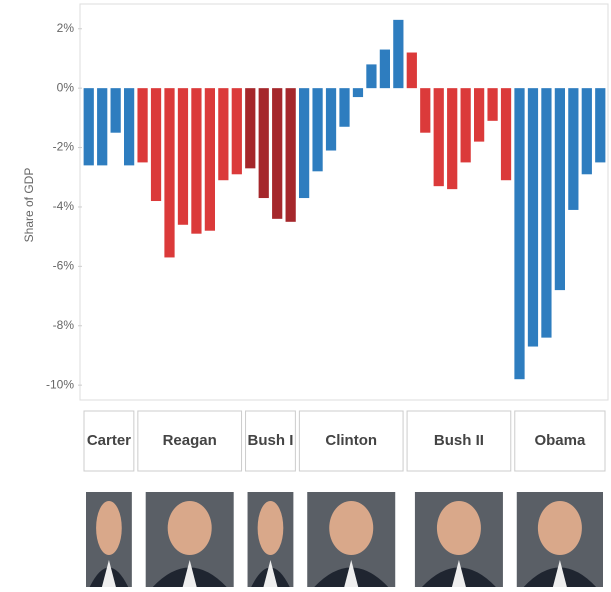 Image resolution: width=611 pixels, height=592 pixels. Describe the element at coordinates (66, 87) in the screenshot. I see `y-tick-label: 0%` at that location.